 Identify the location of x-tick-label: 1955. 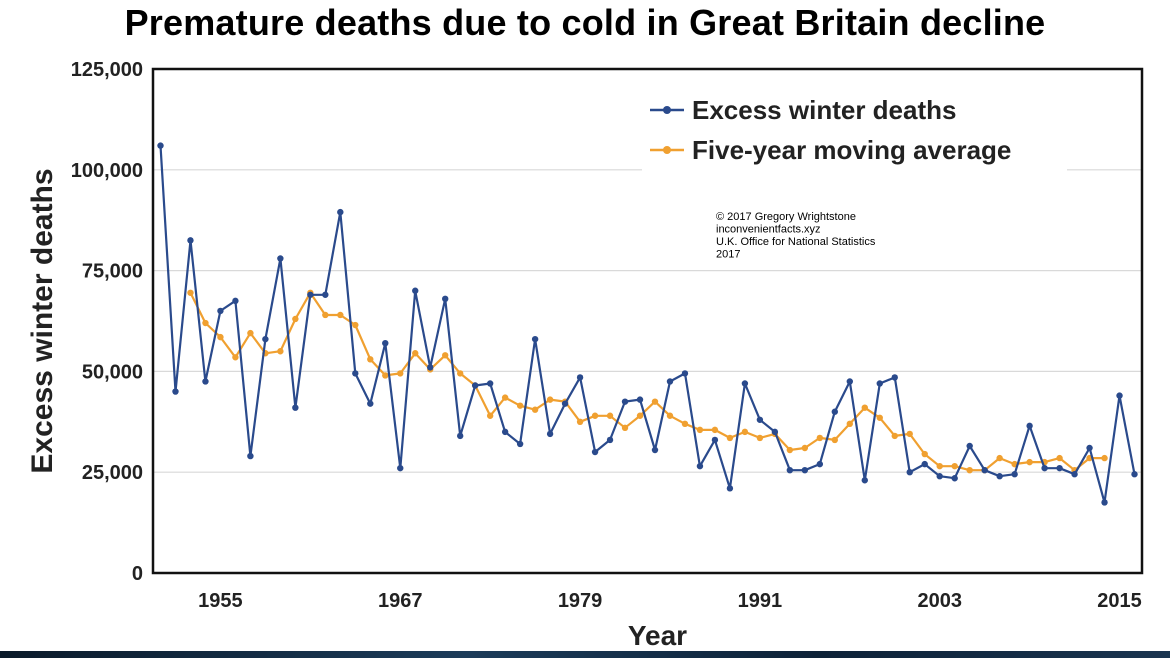
(220, 601).